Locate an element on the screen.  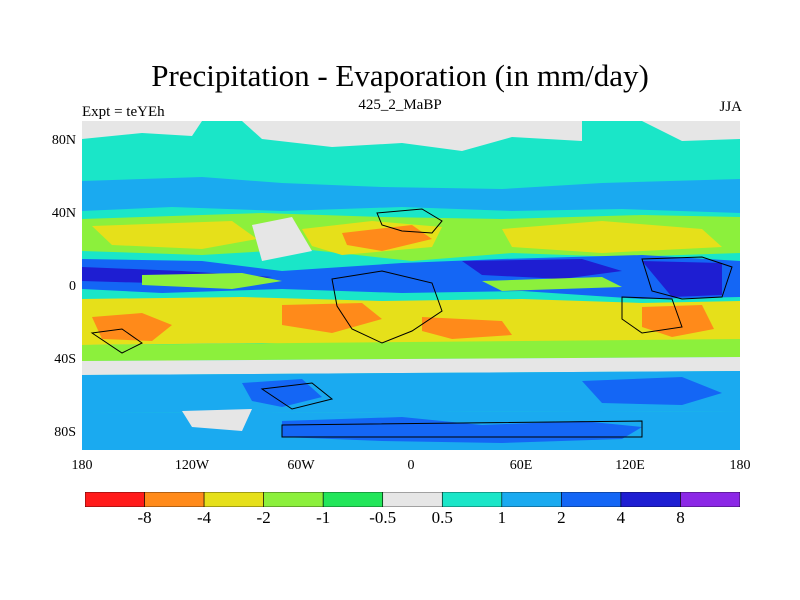
lon-tick-0: 0 is located at coordinates (411, 465).